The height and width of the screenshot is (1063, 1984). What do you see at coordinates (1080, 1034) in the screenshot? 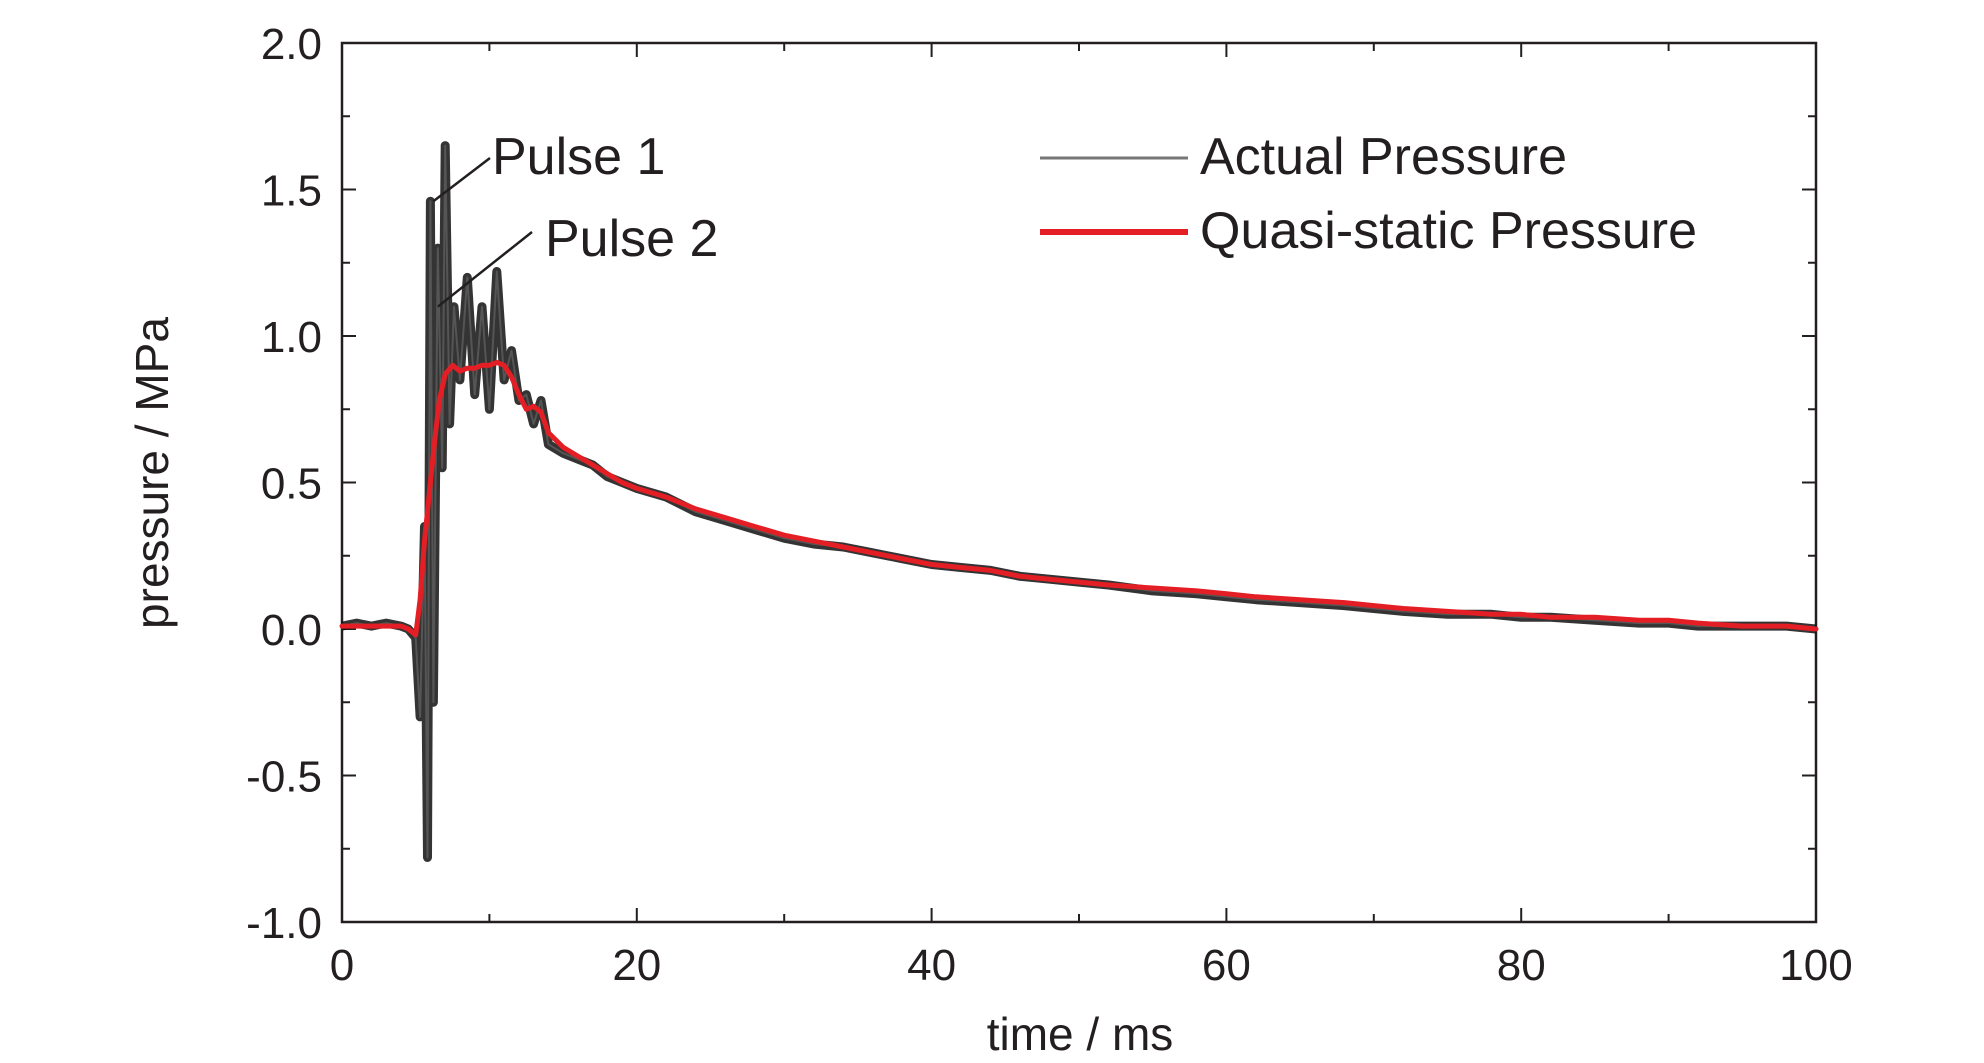
I see `x-axis-title: time / ms` at bounding box center [1080, 1034].